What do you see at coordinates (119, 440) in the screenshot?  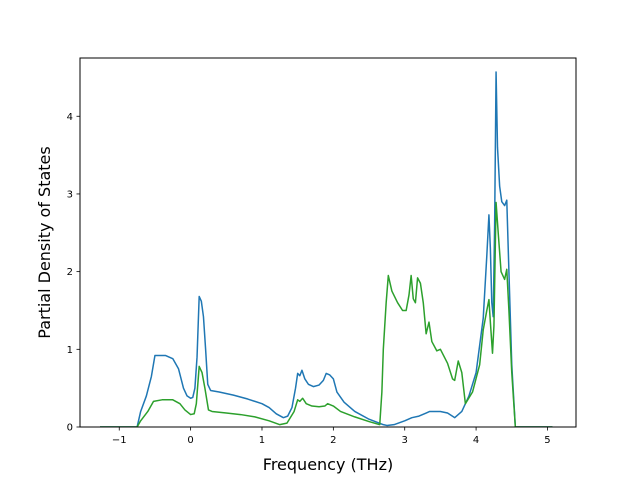 I see `x-tick-label: −1` at bounding box center [119, 440].